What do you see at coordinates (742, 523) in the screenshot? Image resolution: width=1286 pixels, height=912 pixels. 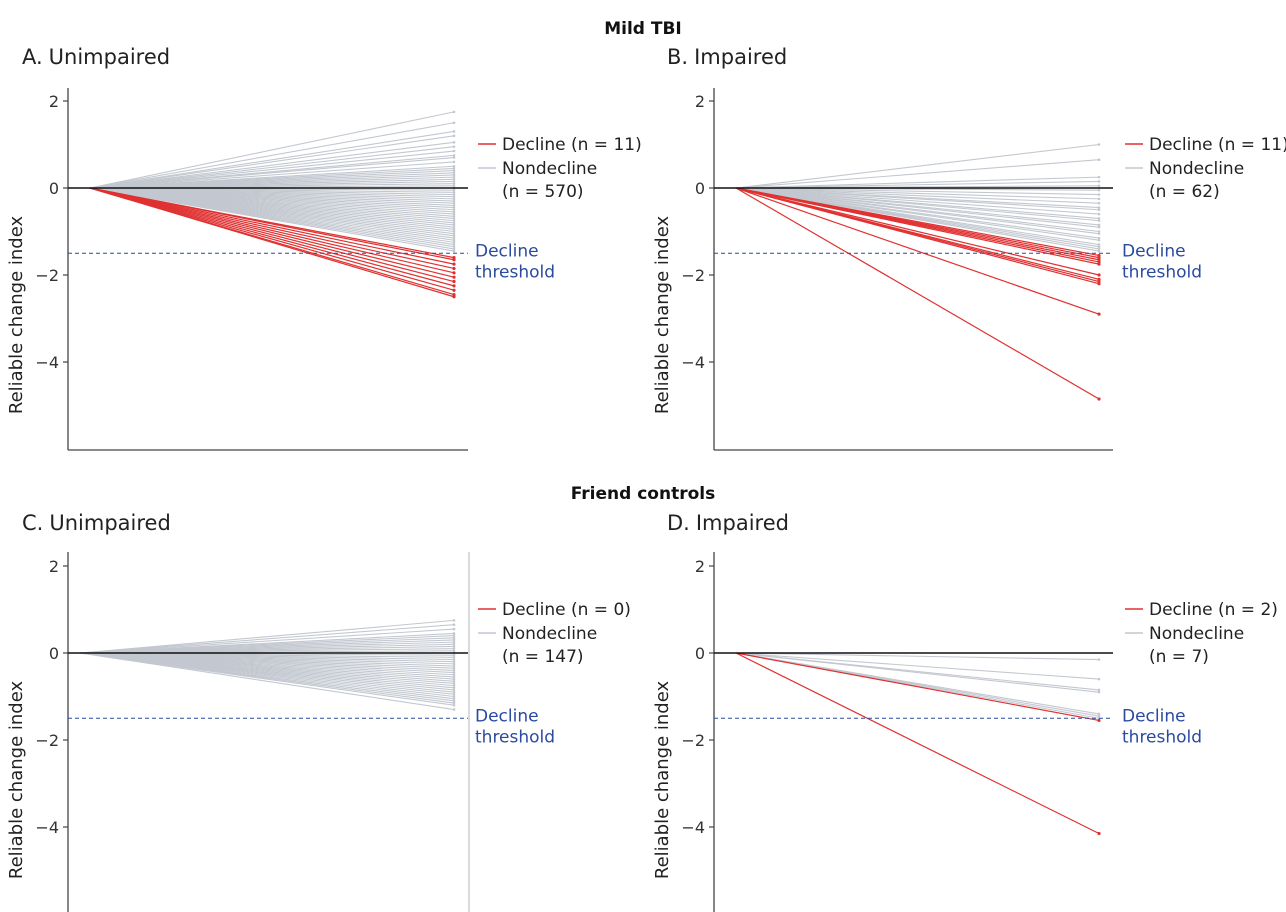 I see `panel-title-text: Impaired` at bounding box center [742, 523].